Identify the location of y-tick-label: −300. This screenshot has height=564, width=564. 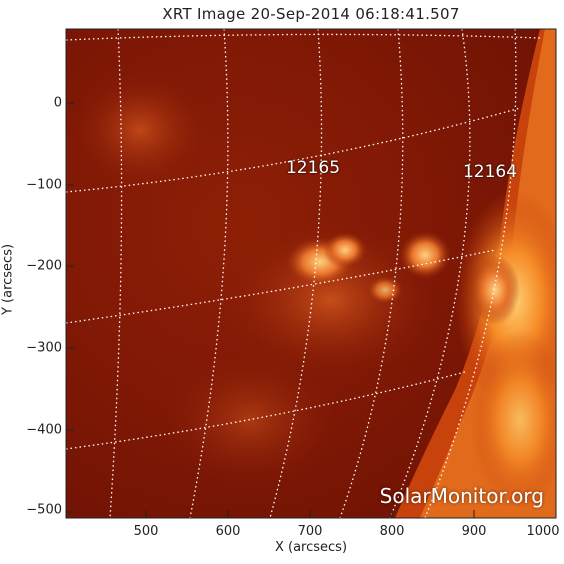
(44, 348).